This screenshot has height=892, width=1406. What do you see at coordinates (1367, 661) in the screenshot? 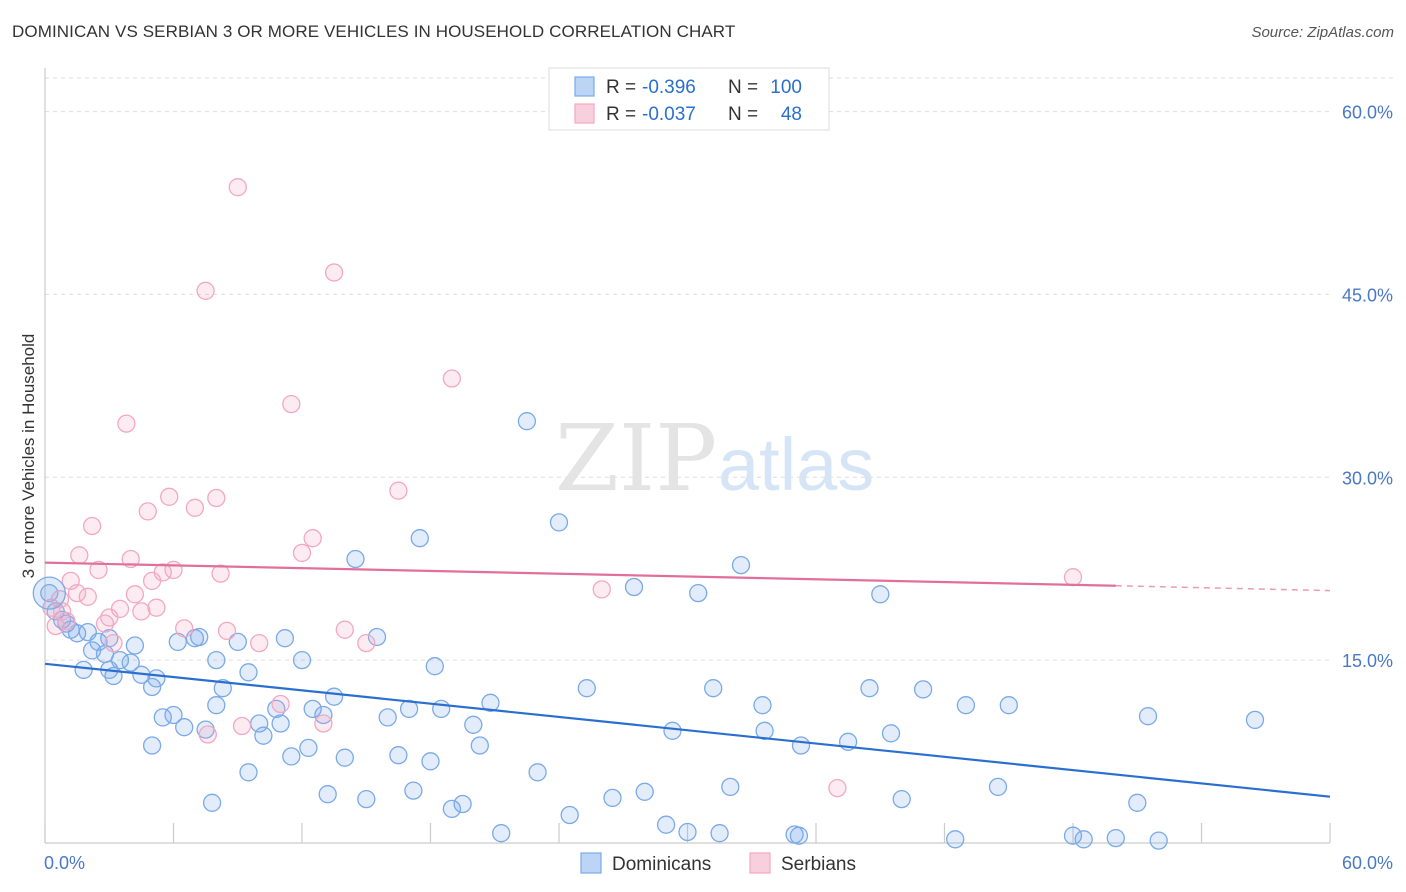
I see `y-tick-label-15: 15.0%` at bounding box center [1367, 661].